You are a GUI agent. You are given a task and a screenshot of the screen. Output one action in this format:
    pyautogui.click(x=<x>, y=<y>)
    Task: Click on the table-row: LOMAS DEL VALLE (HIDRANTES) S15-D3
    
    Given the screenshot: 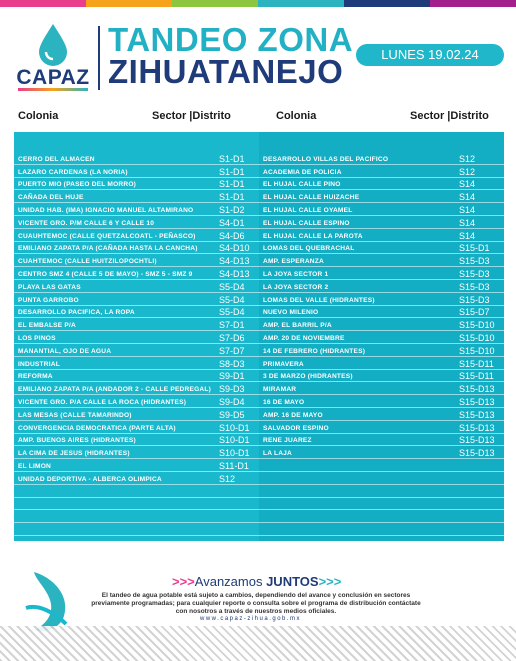 What is the action you would take?
    pyautogui.click(x=381, y=299)
    